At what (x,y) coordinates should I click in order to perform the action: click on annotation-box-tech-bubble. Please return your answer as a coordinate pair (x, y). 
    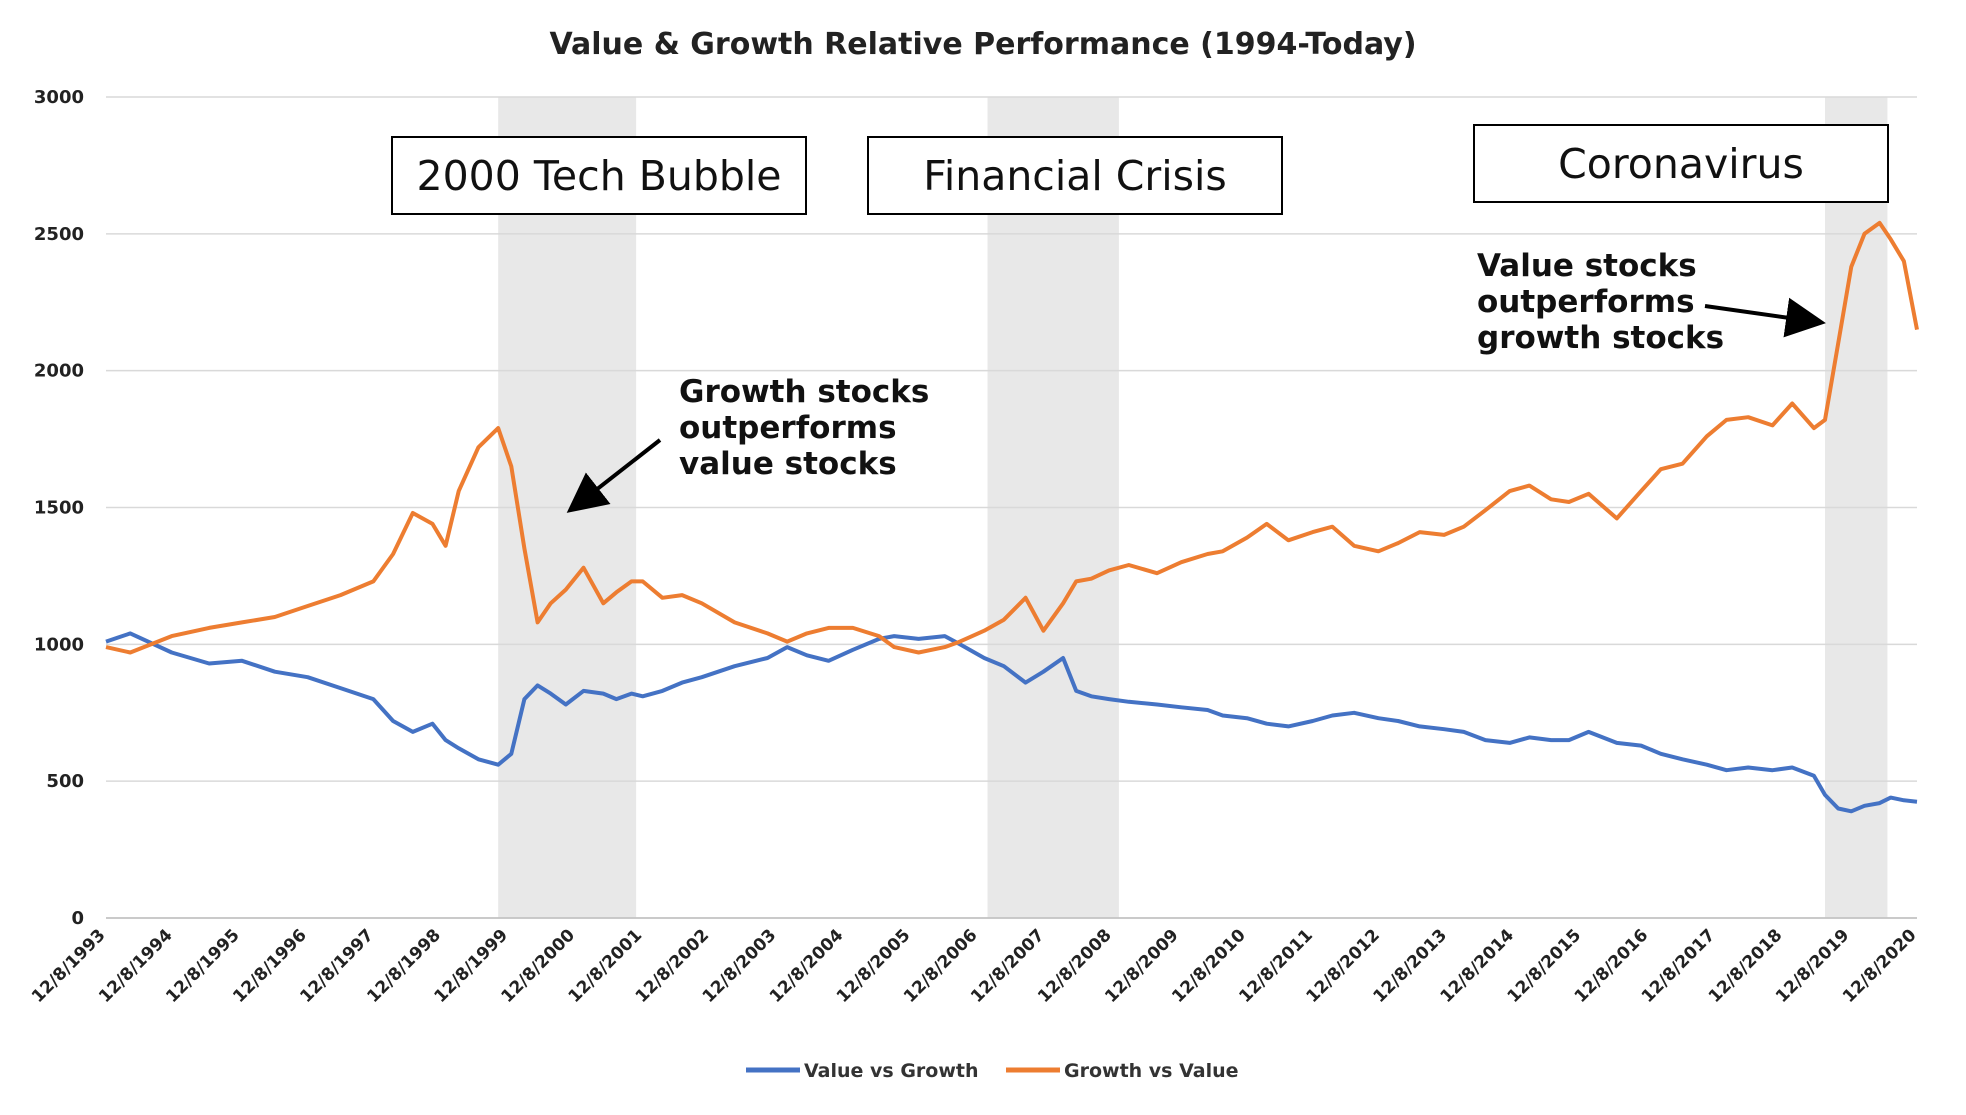
    Looking at the image, I should click on (599, 175).